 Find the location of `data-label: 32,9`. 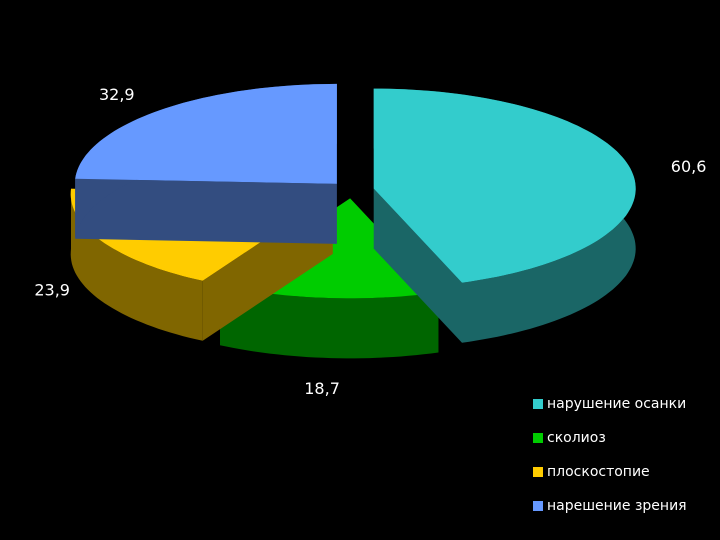

data-label: 32,9 is located at coordinates (117, 94).